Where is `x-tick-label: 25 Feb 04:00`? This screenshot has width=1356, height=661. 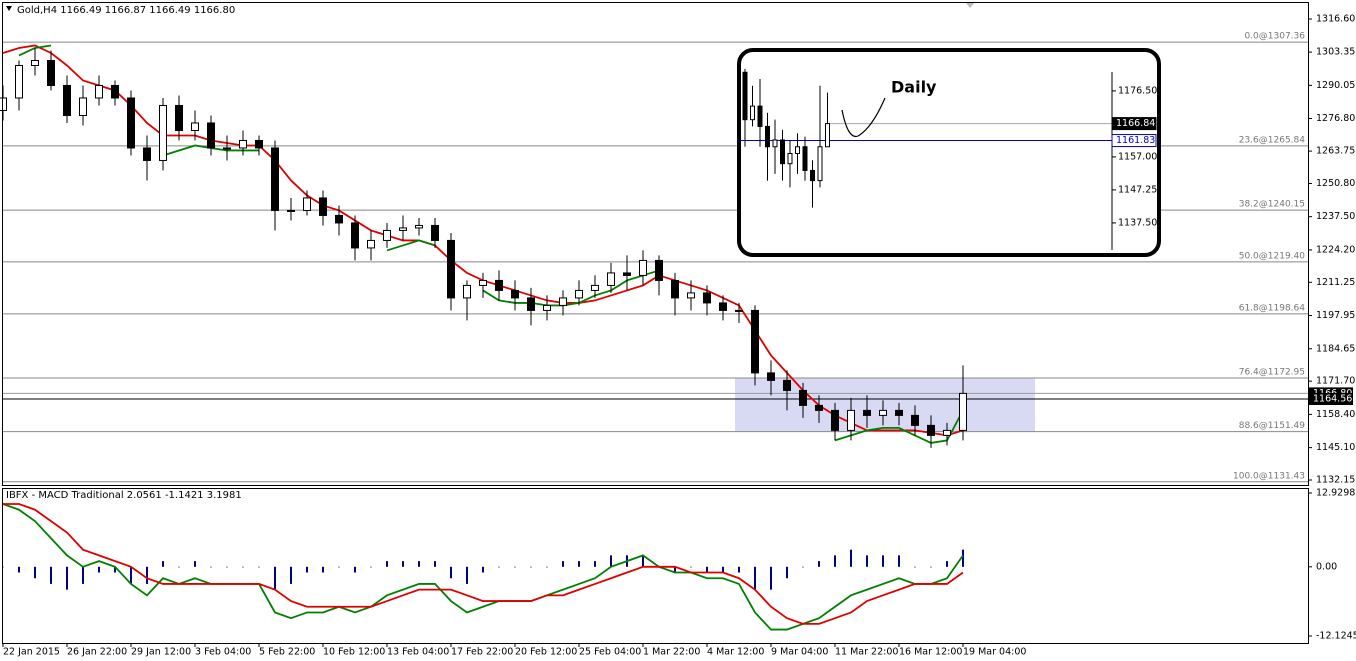 x-tick-label: 25 Feb 04:00 is located at coordinates (610, 652).